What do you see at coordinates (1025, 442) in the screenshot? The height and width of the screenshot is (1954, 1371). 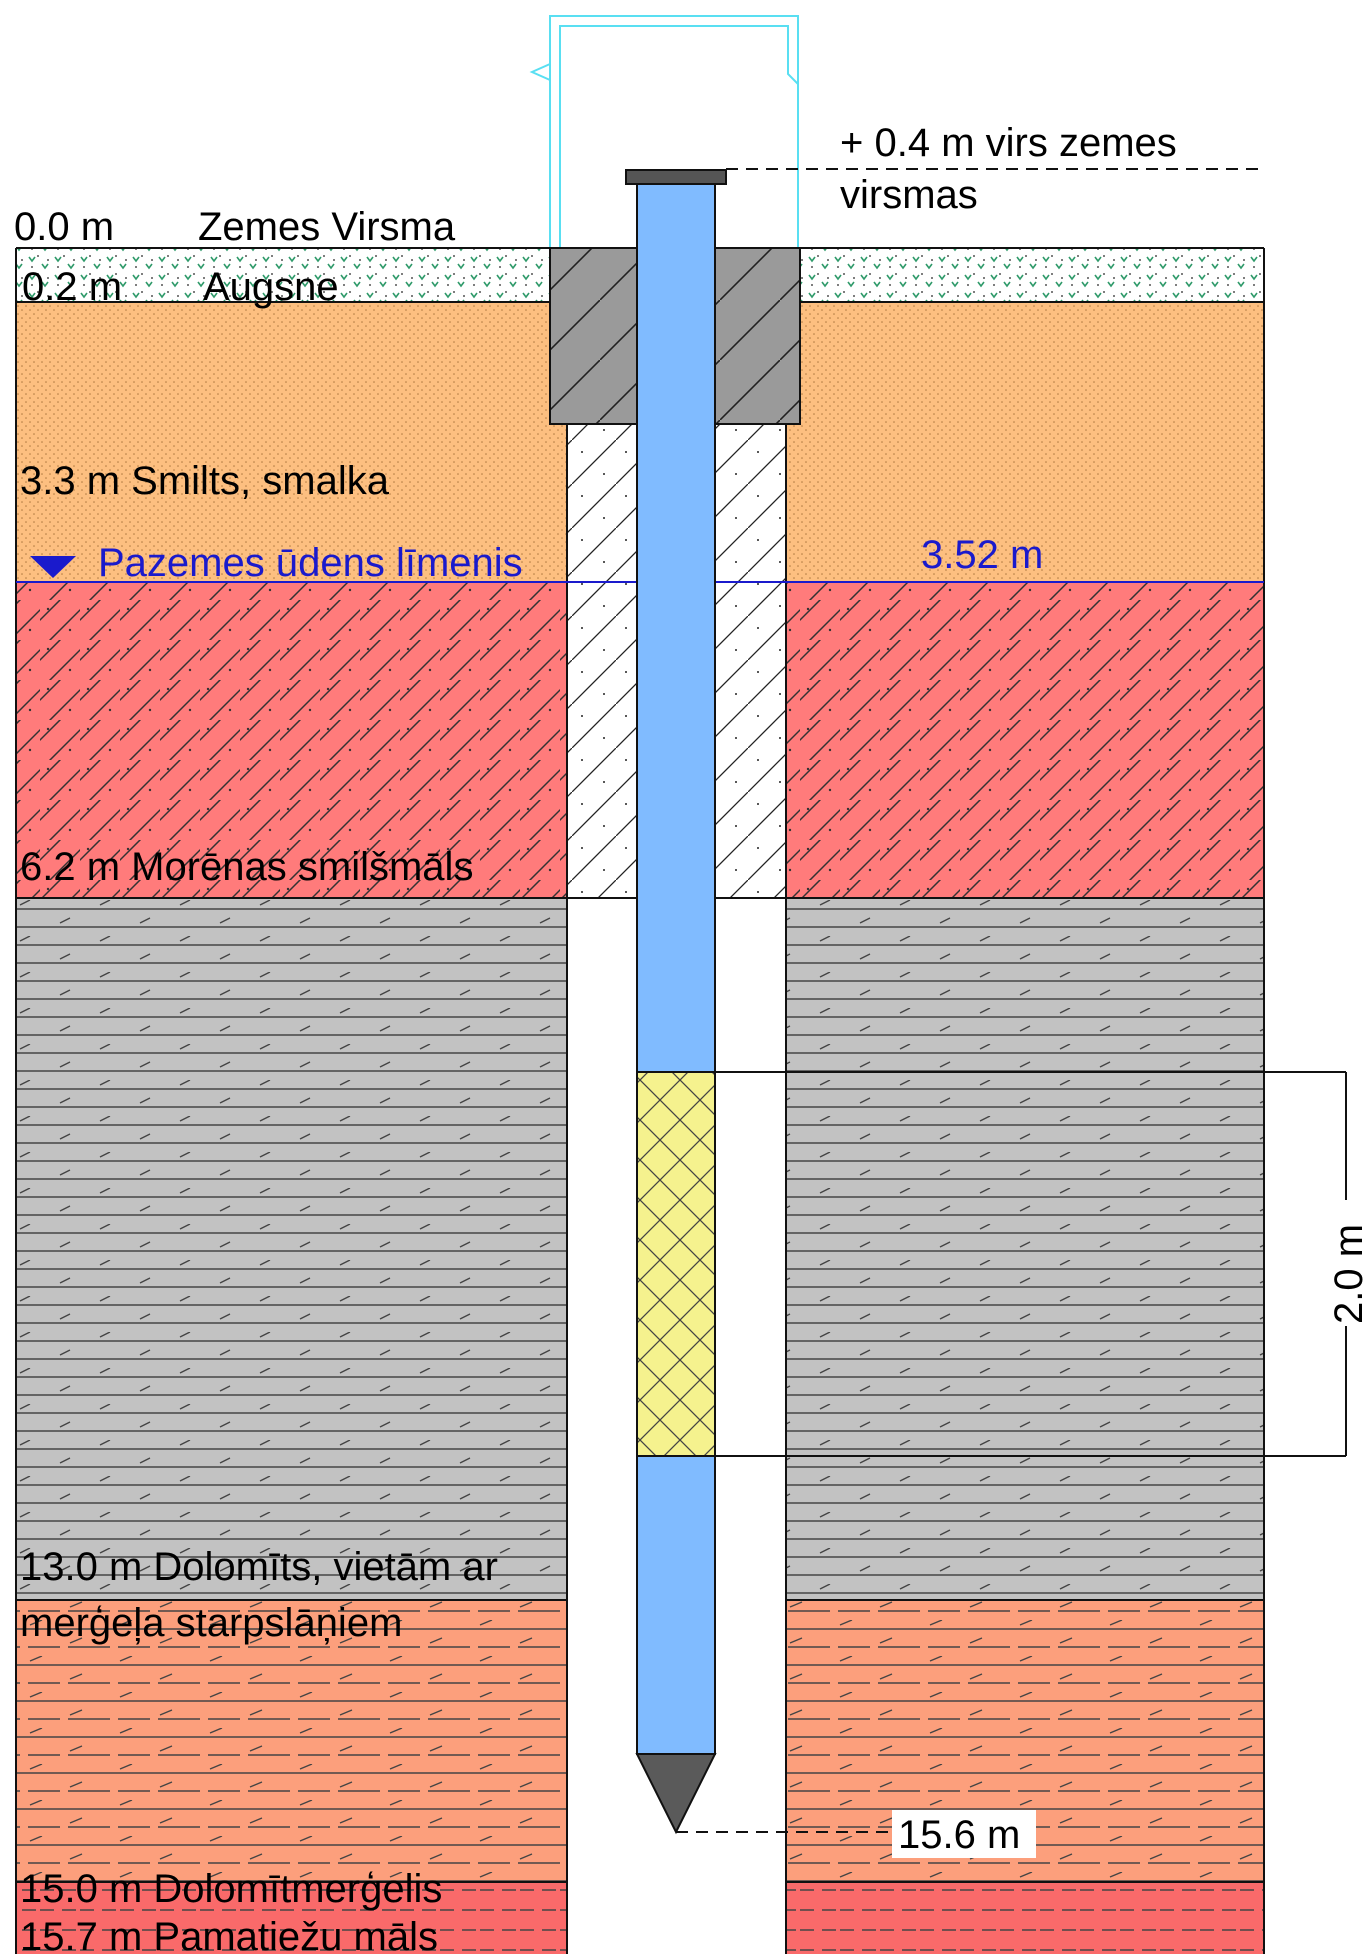 I see `layer-sand-right` at bounding box center [1025, 442].